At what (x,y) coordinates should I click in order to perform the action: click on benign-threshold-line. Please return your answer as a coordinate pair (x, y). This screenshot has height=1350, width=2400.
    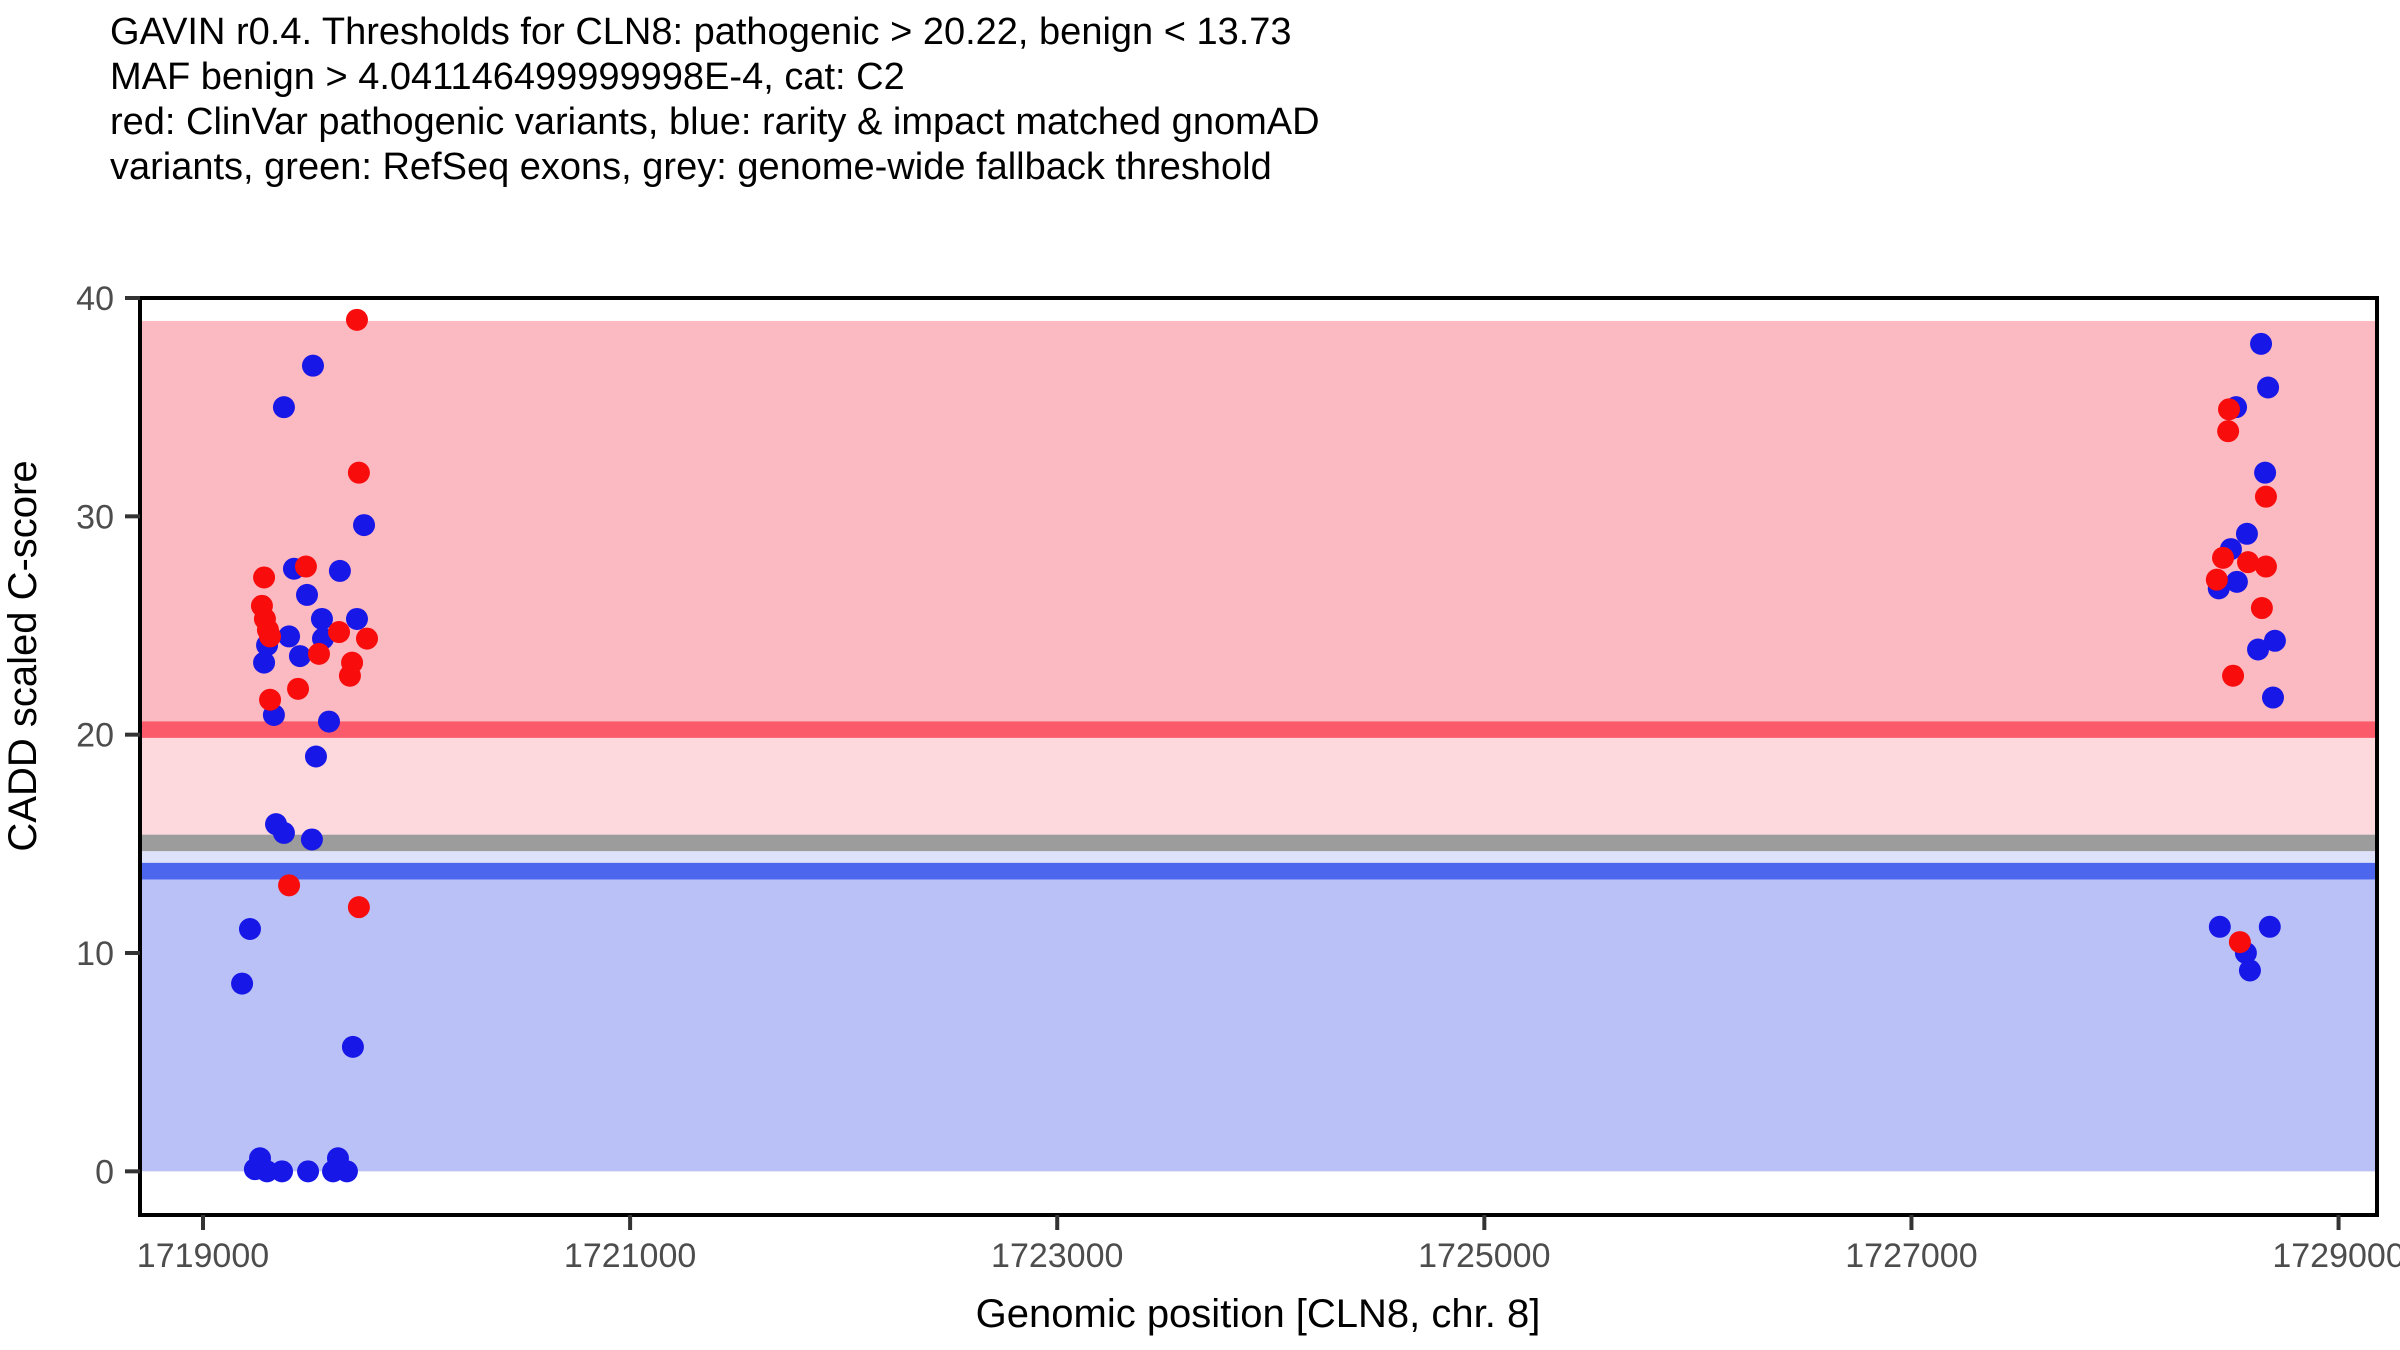
    Looking at the image, I should click on (1258, 871).